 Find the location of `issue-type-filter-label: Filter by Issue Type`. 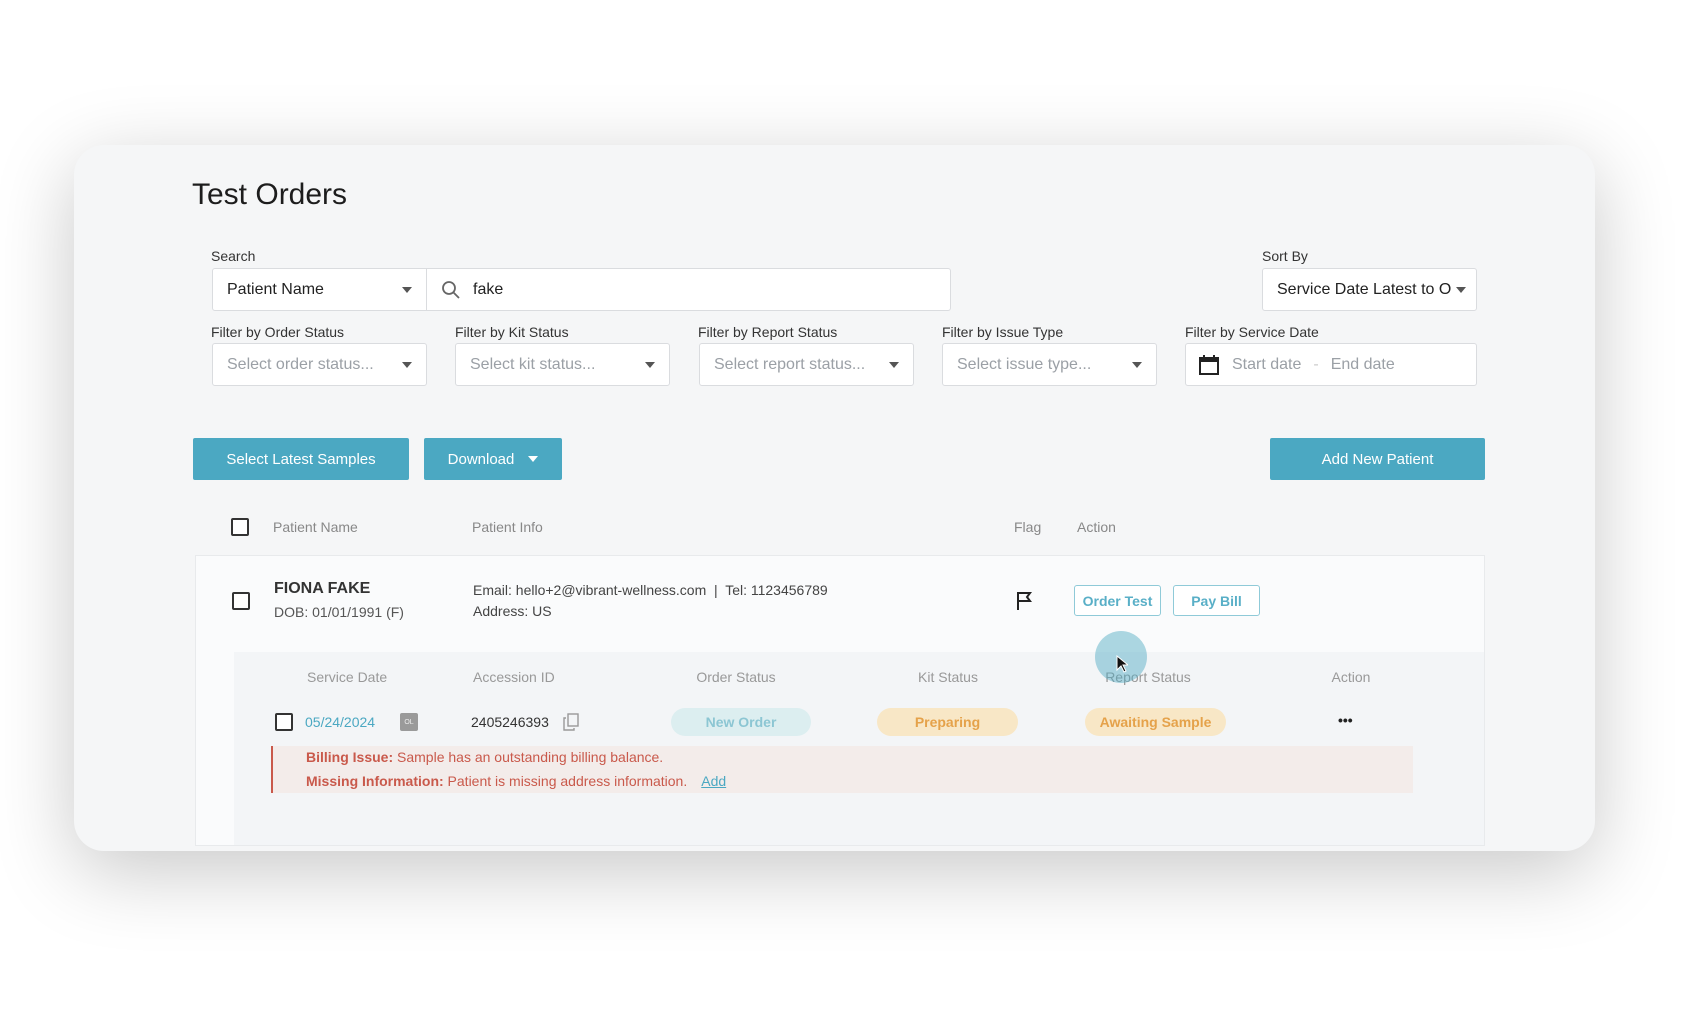

issue-type-filter-label: Filter by Issue Type is located at coordinates (1003, 332).